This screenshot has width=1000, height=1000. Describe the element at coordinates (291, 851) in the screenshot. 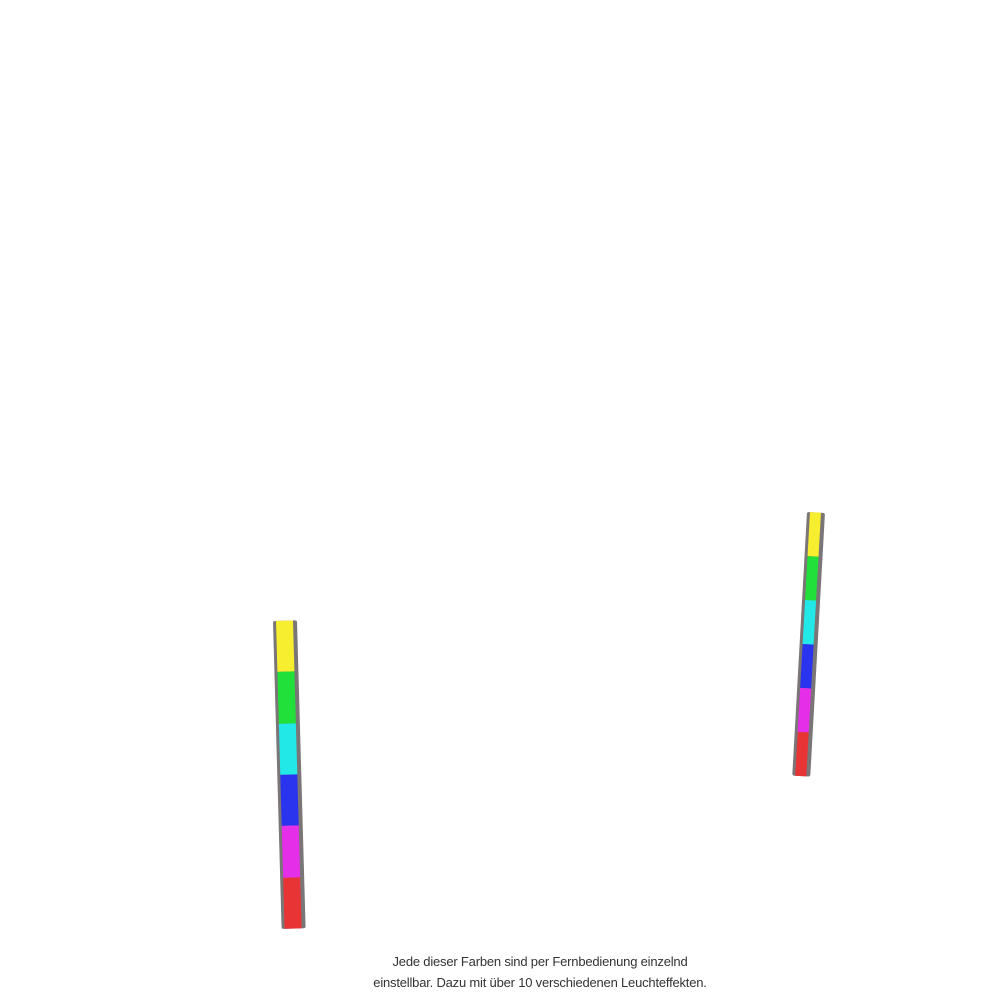

I see `segment-magenta` at that location.